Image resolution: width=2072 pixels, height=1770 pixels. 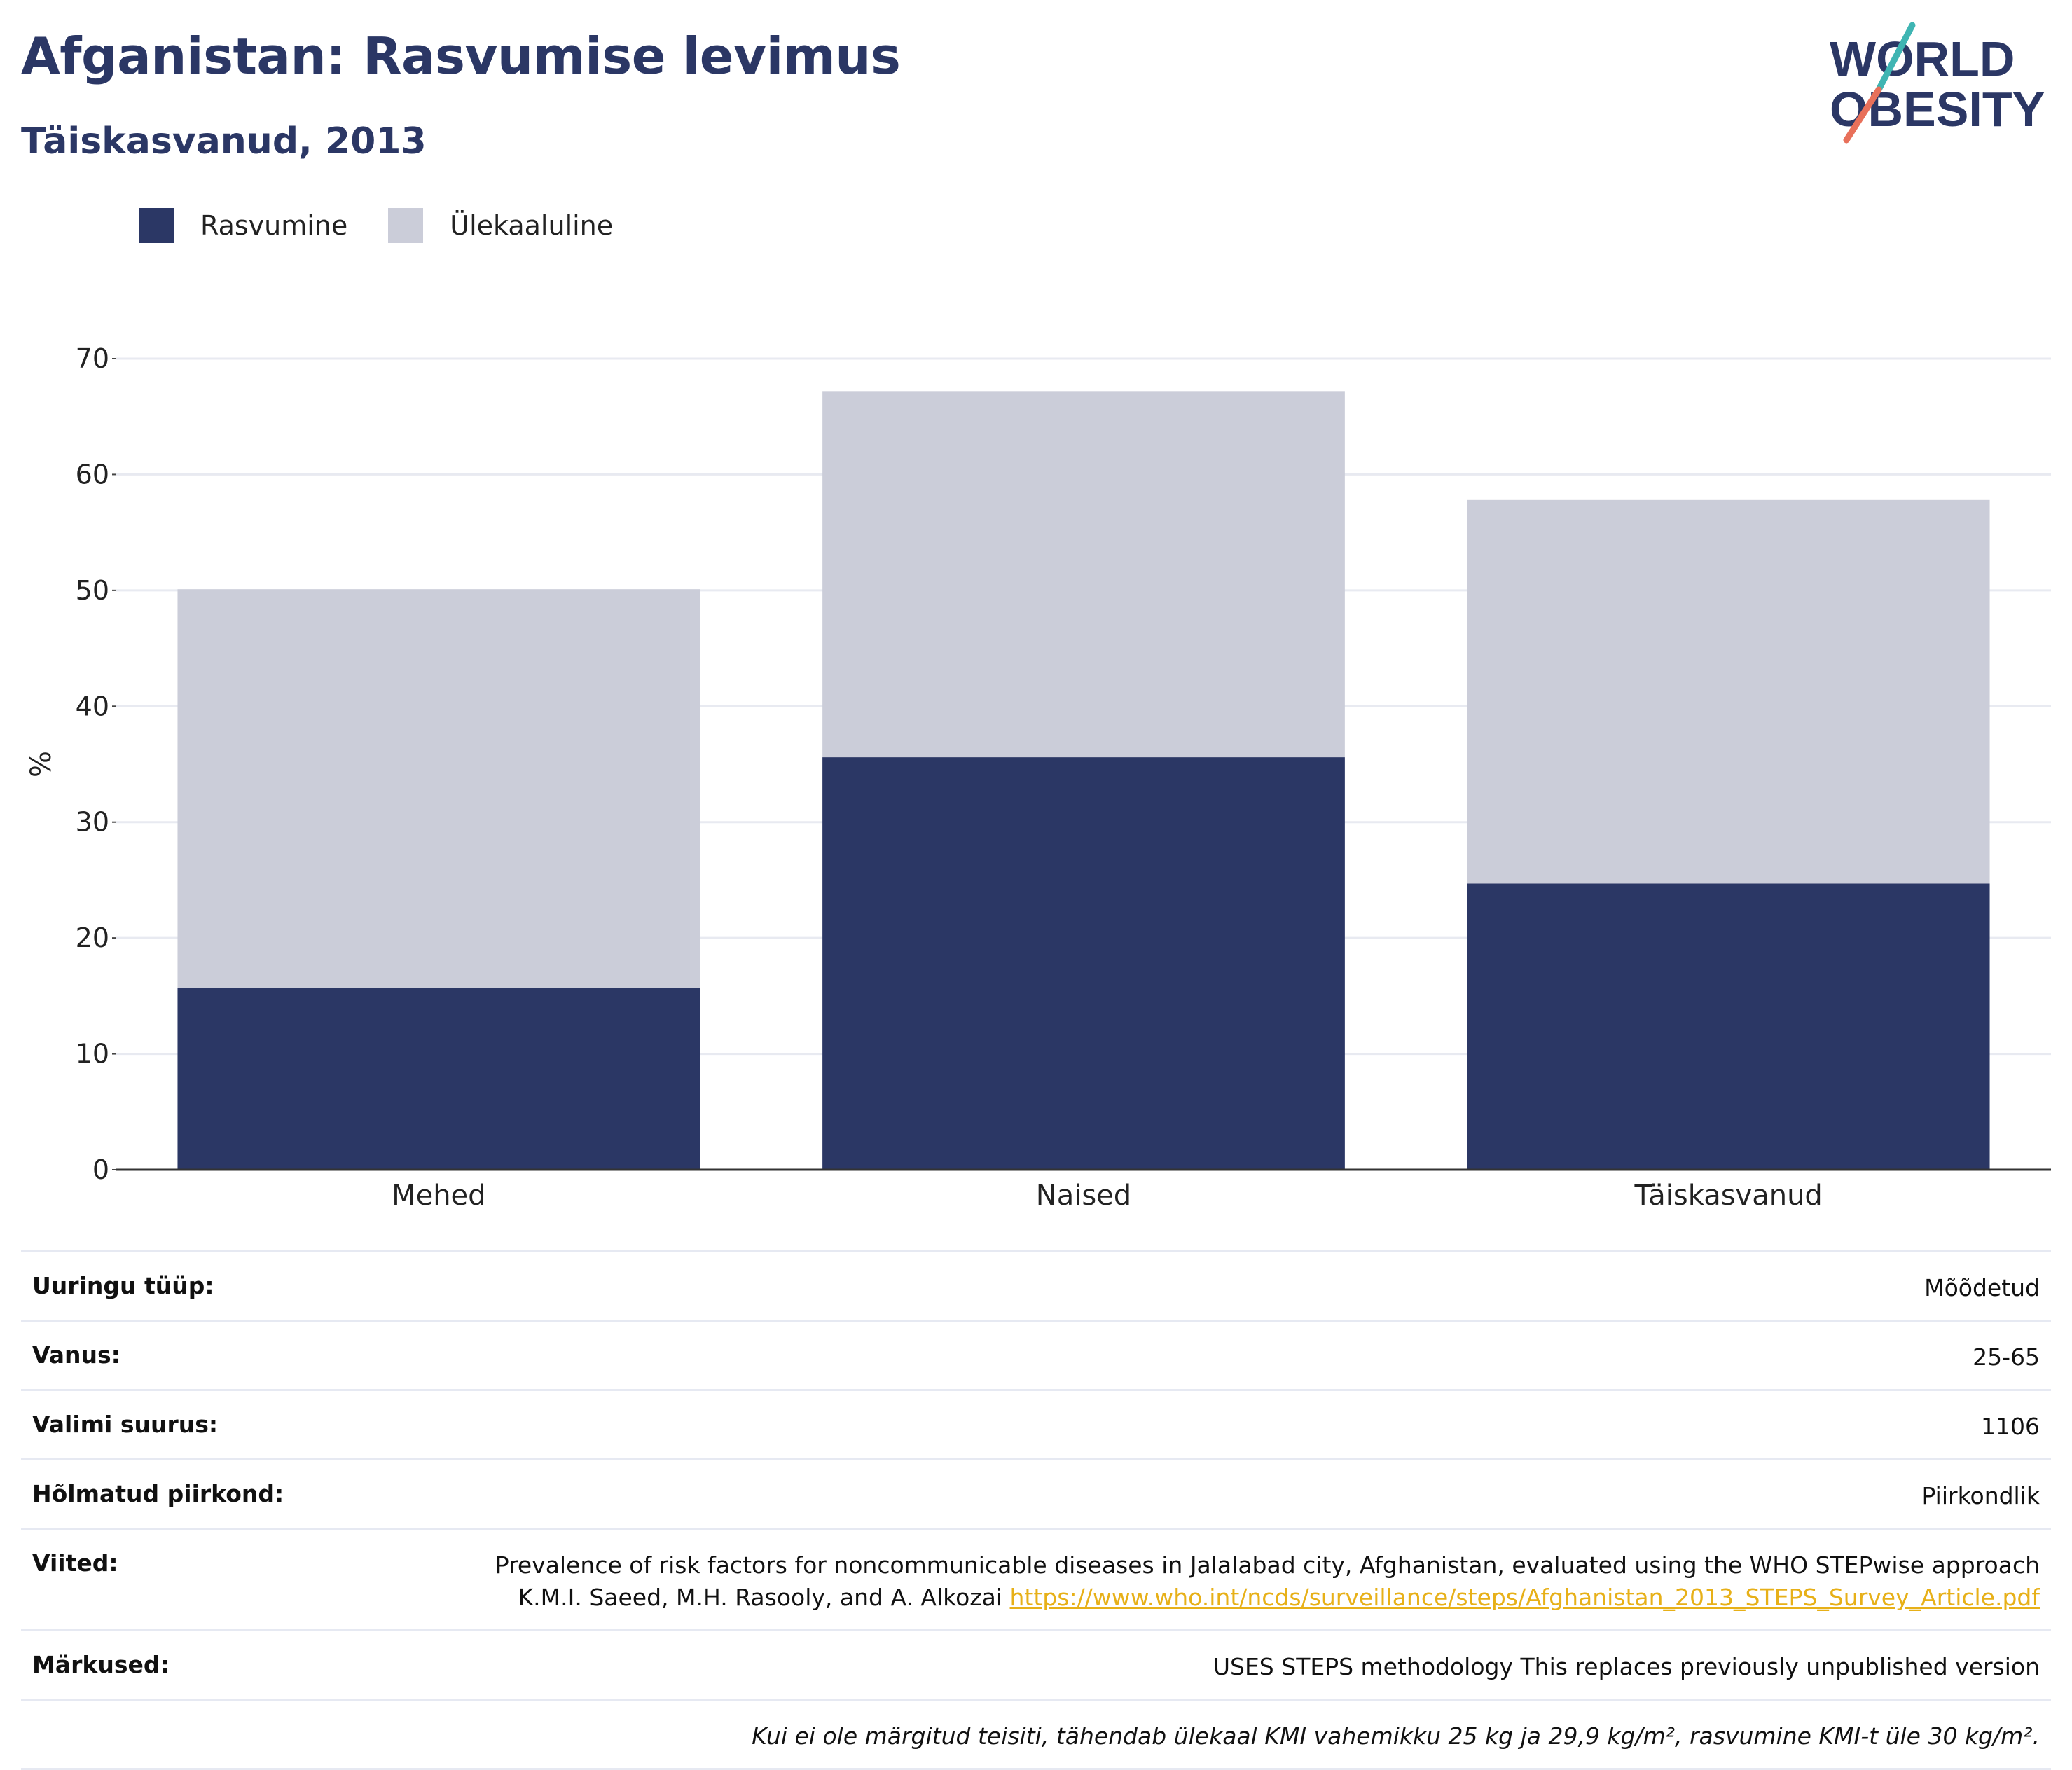 What do you see at coordinates (126, 1424) in the screenshot?
I see `meta-key: Valimi suurus:` at bounding box center [126, 1424].